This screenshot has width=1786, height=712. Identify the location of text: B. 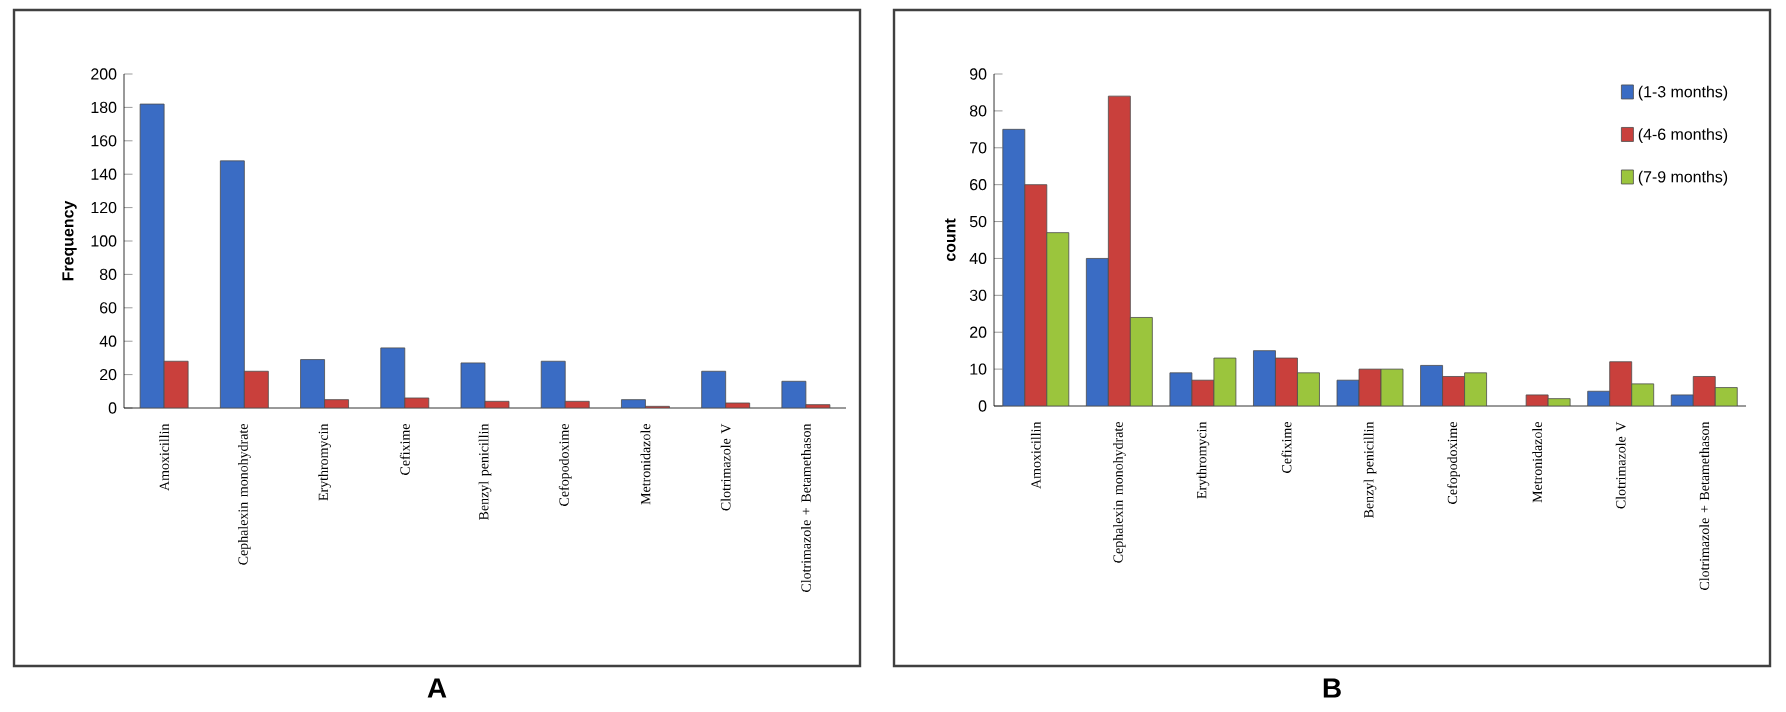
(1332, 688).